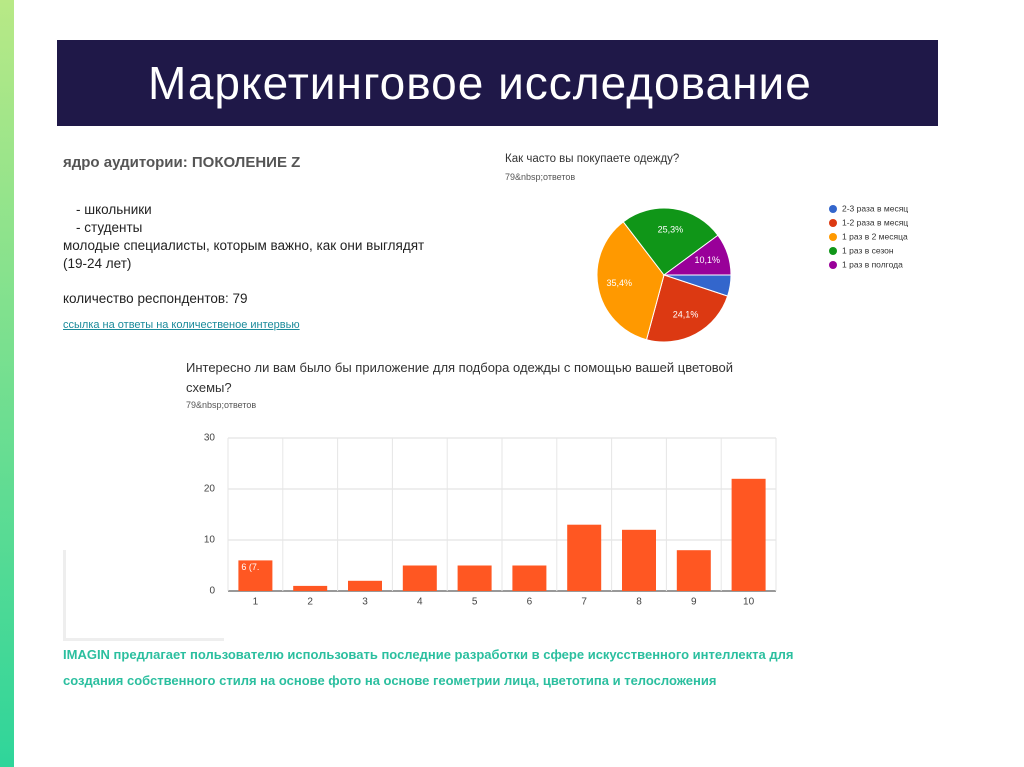 This screenshot has width=1024, height=767. Describe the element at coordinates (639, 602) in the screenshot. I see `x-tick-label: 8` at that location.